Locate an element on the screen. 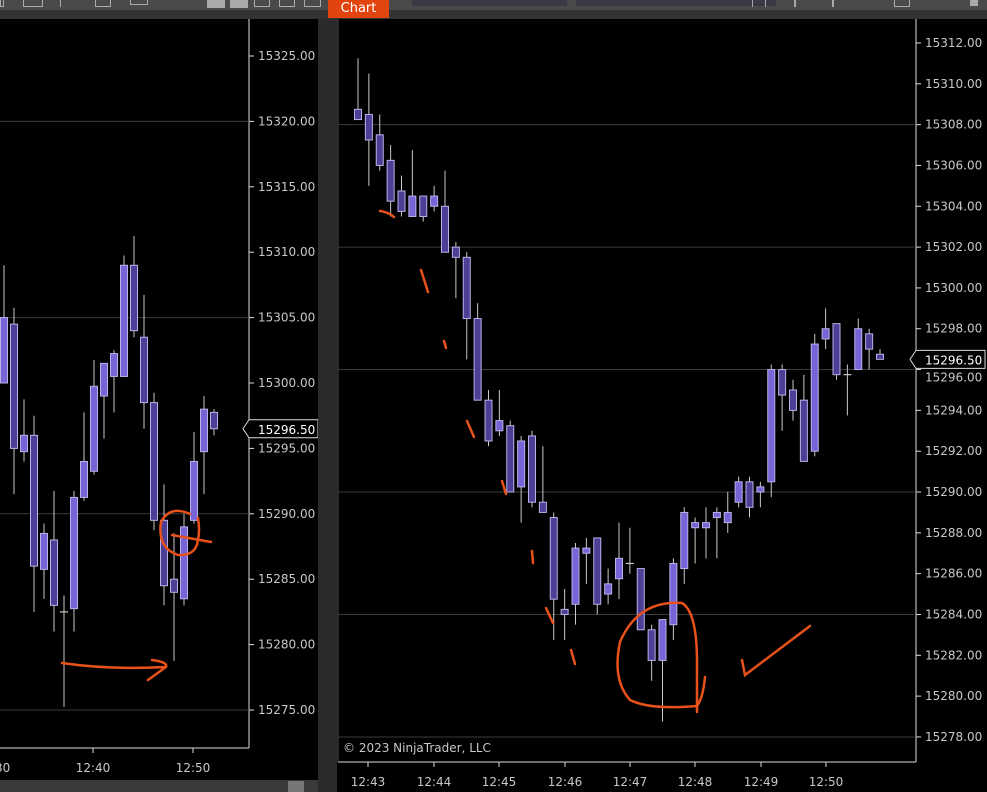 Image resolution: width=987 pixels, height=792 pixels. time-tick-label: 12:47 is located at coordinates (630, 782).